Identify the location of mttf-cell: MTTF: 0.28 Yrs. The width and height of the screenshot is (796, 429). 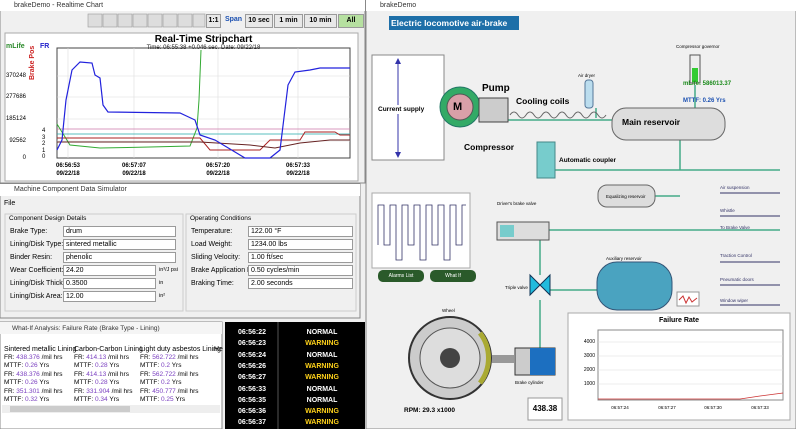
(96, 383).